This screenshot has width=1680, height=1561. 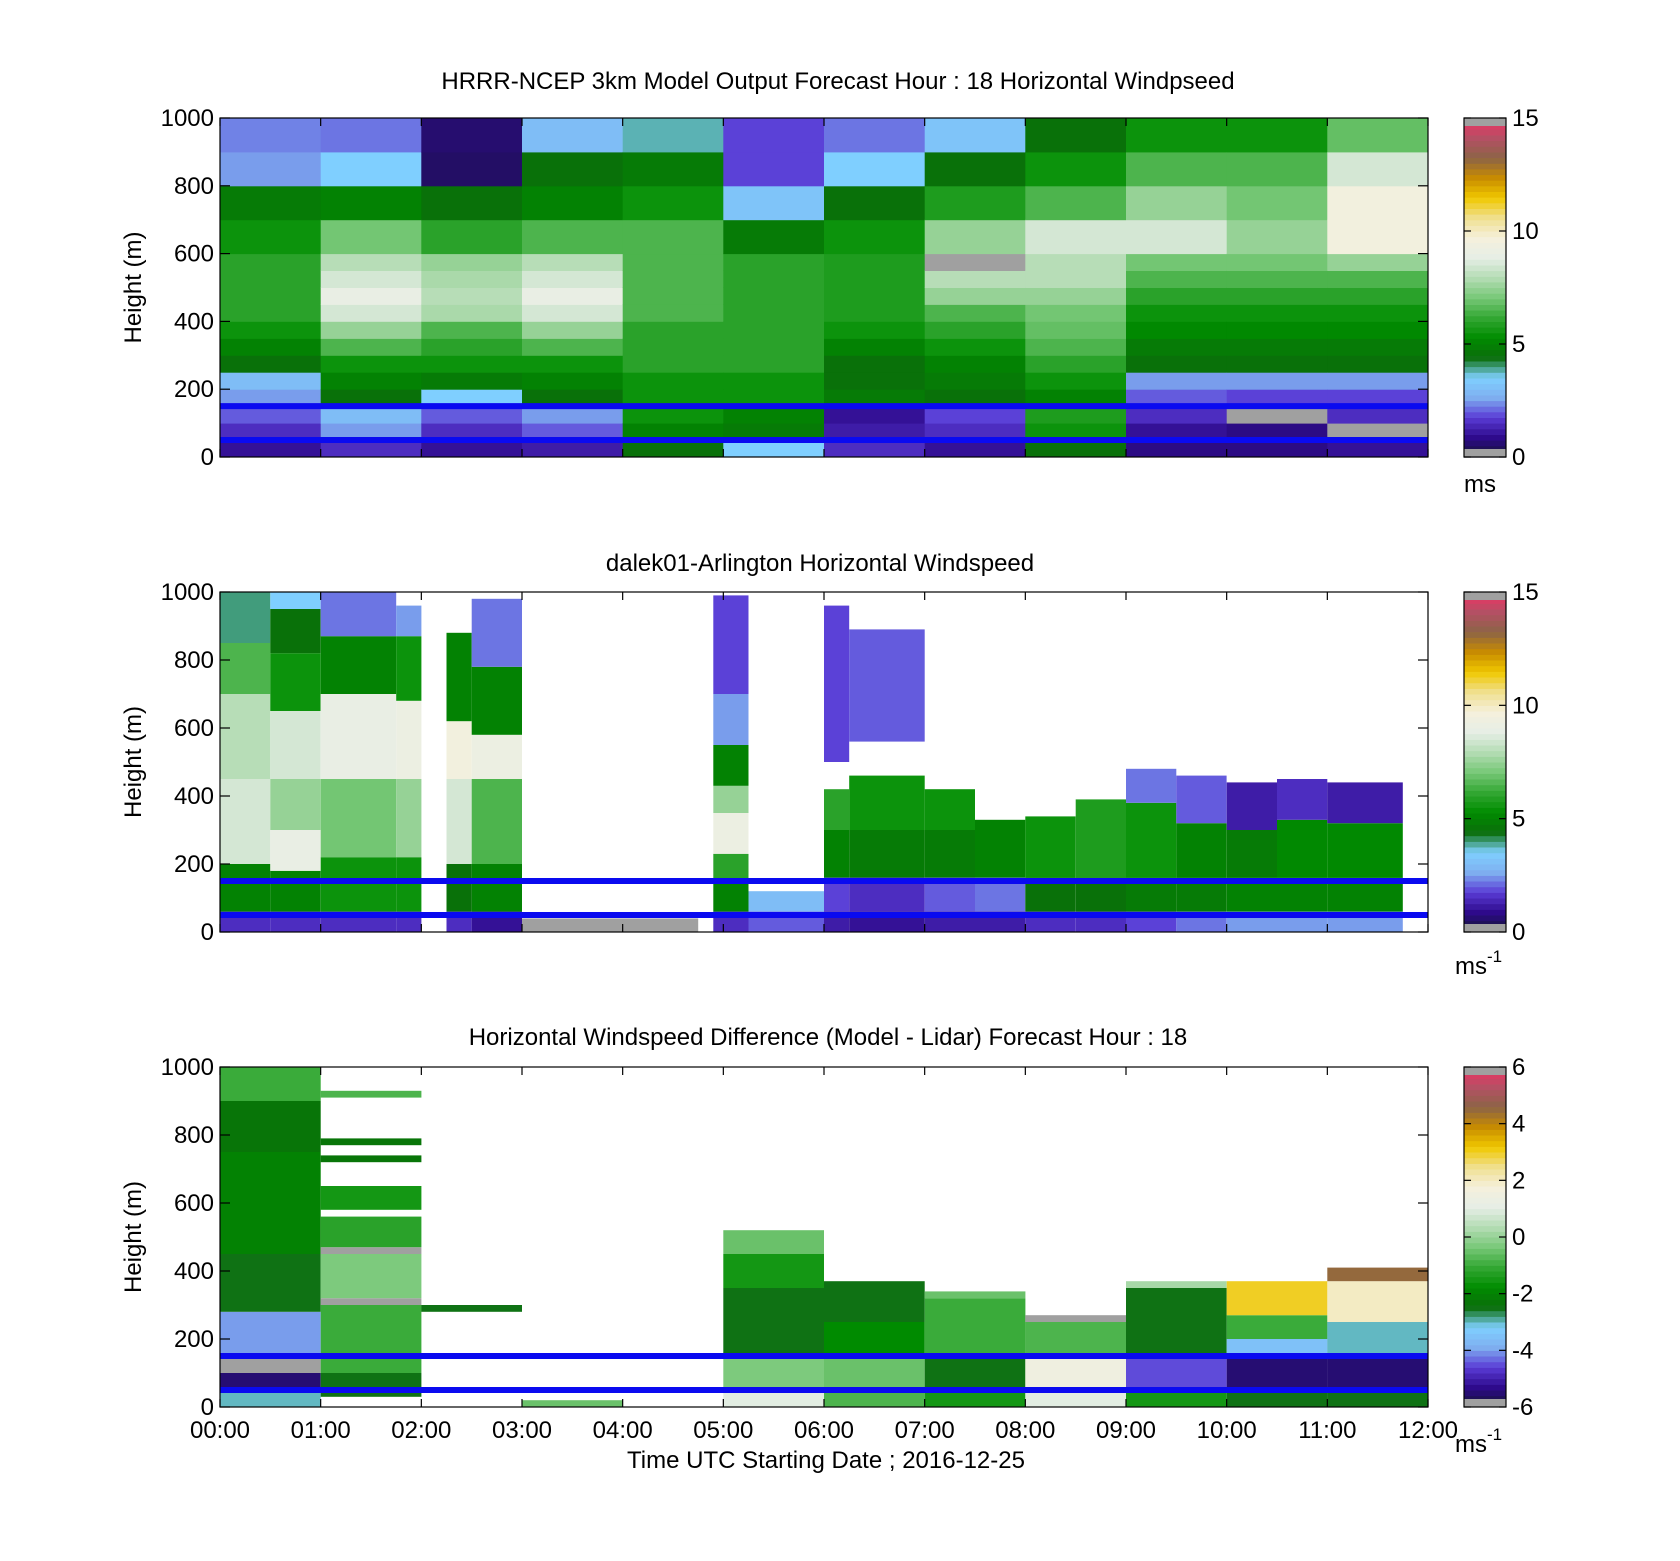 What do you see at coordinates (133, 1237) in the screenshot?
I see `panel-3-ylabel: Height (m)` at bounding box center [133, 1237].